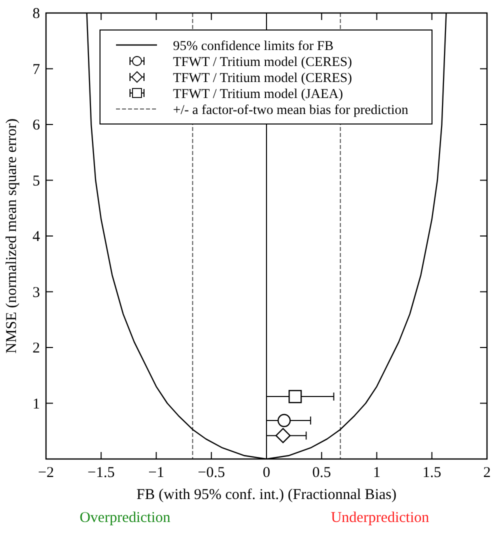 This screenshot has width=492, height=539. What do you see at coordinates (36, 404) in the screenshot?
I see `y-tick-label: 1` at bounding box center [36, 404].